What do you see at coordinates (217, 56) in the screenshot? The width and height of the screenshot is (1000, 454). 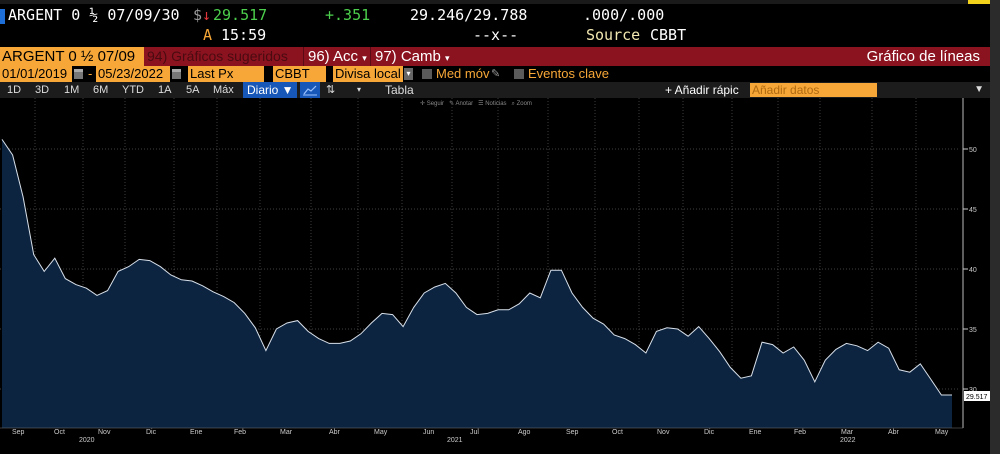 I see `suggested-charts-menu: 94) Gráficos sugeridos` at bounding box center [217, 56].